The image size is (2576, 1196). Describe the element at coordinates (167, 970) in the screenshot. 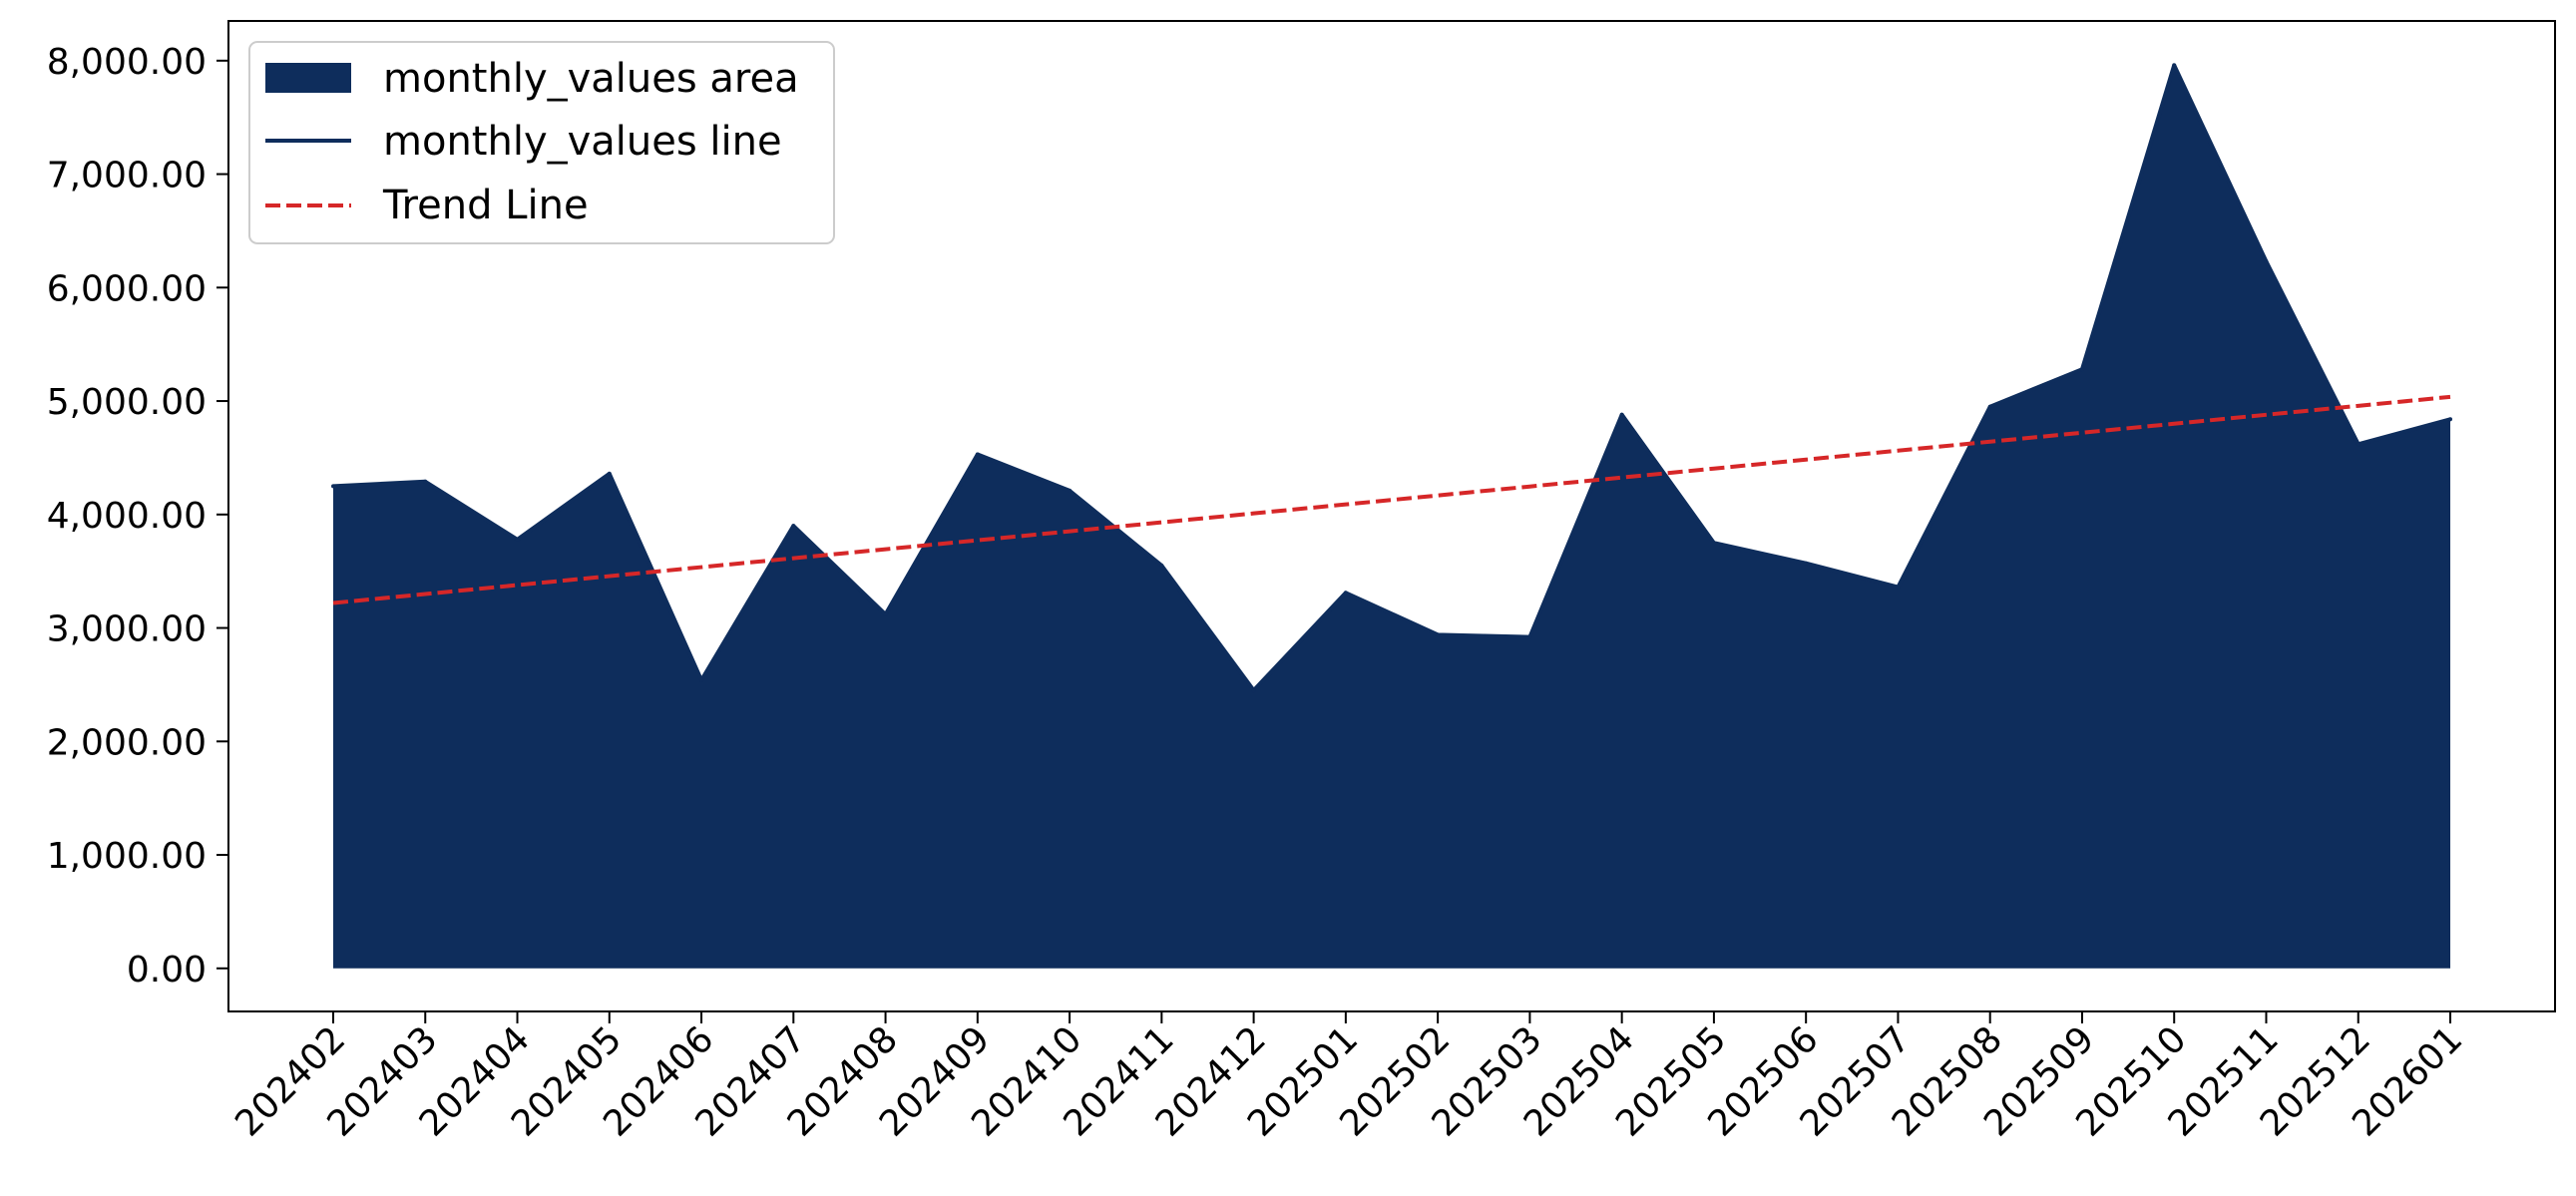

I see `y-tick-label: 0.00` at that location.